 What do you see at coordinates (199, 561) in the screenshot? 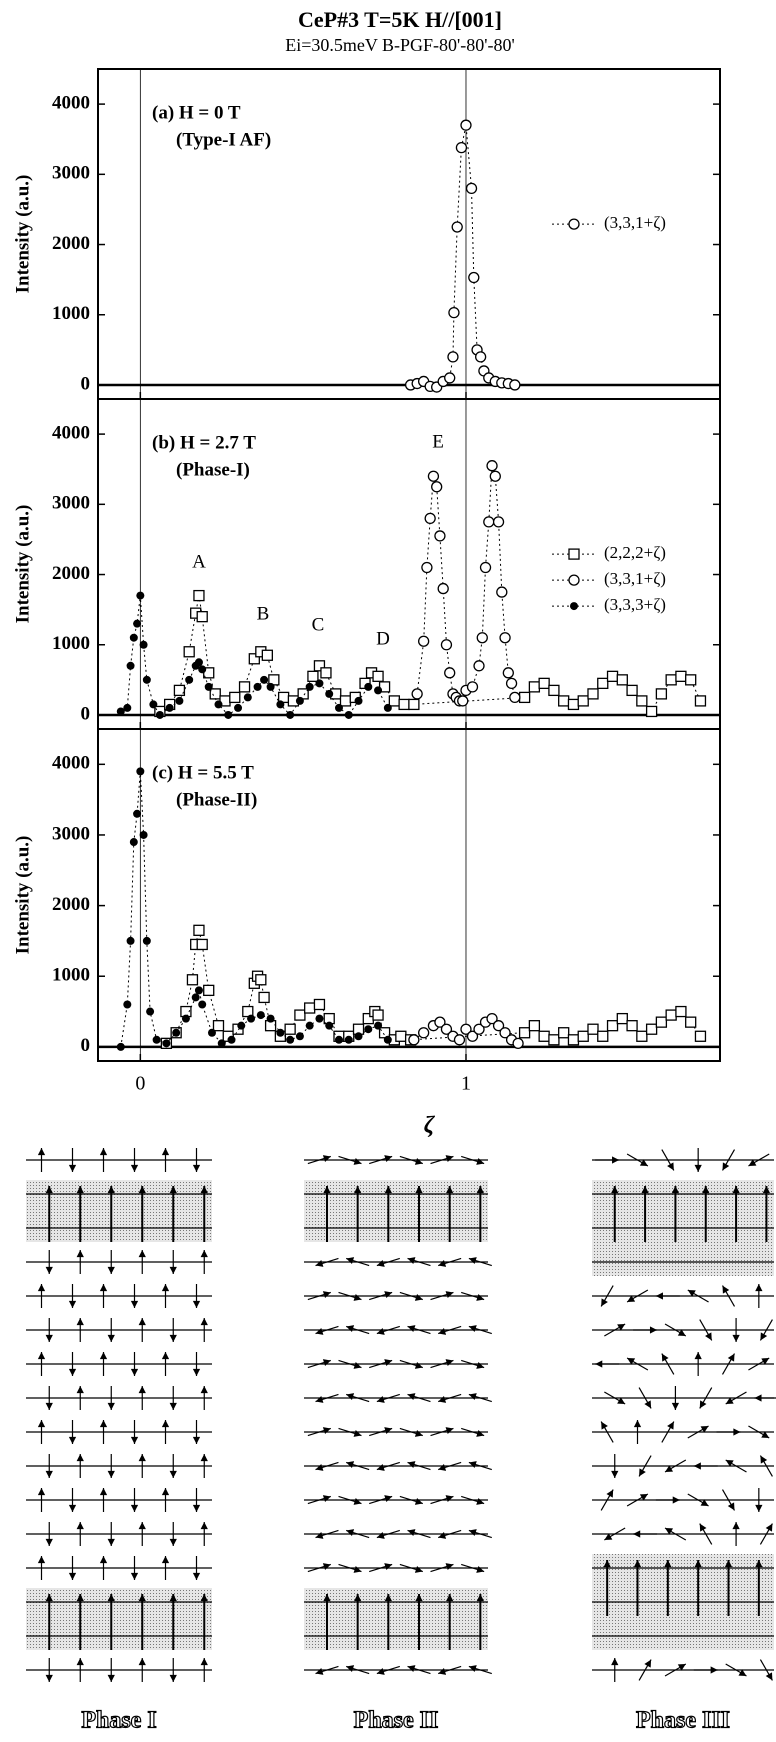
I see `peak-label: A` at bounding box center [199, 561].